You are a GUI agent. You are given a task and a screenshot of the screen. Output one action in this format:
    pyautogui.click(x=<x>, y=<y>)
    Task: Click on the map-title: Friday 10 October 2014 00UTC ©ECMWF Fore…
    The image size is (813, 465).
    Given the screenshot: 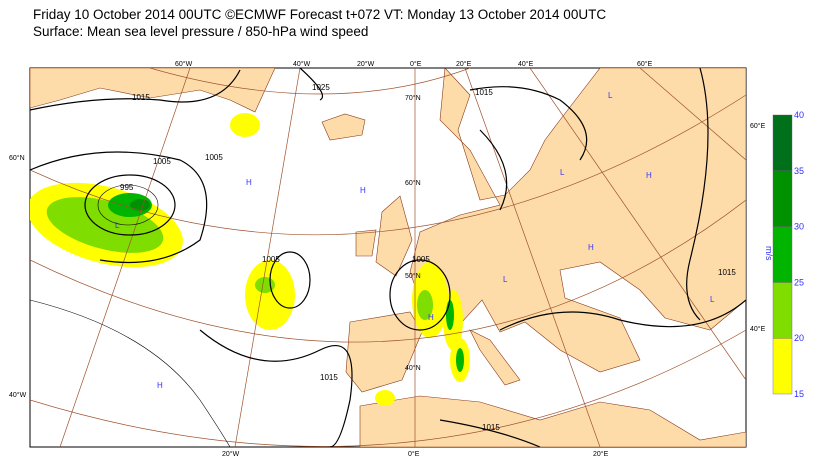 What is the action you would take?
    pyautogui.click(x=320, y=14)
    